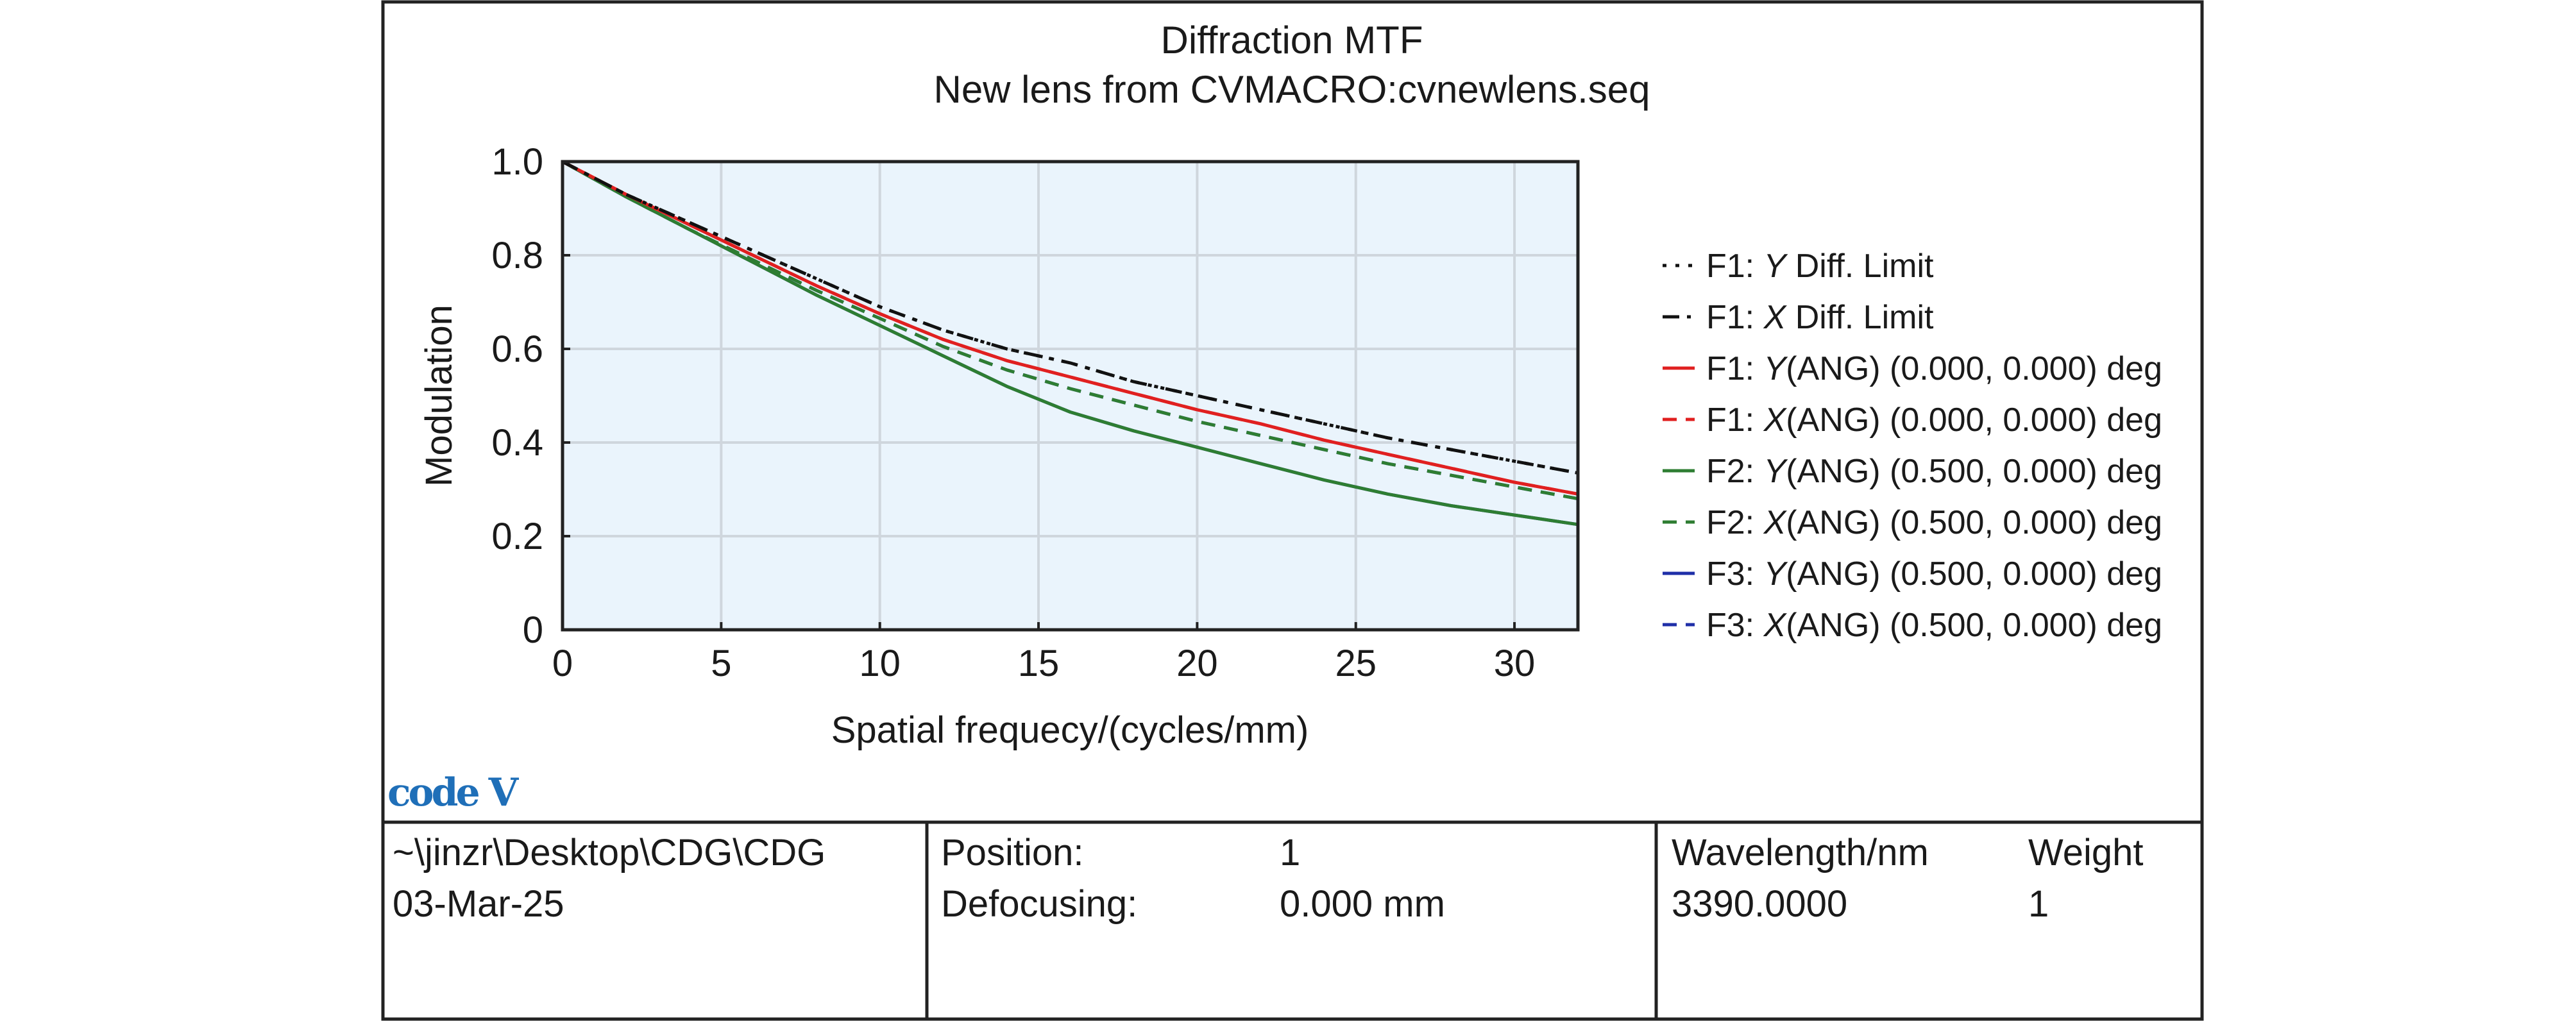 This screenshot has width=2576, height=1021. What do you see at coordinates (1820, 266) in the screenshot?
I see `legend-label: F1: Y Diff. Limit` at bounding box center [1820, 266].